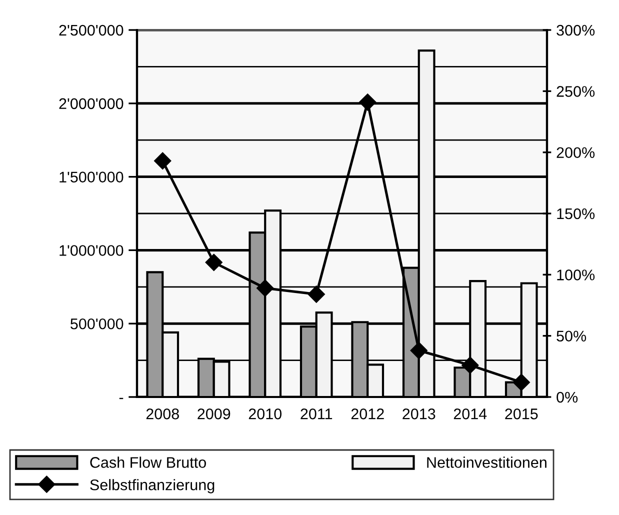 Image resolution: width=619 pixels, height=515 pixels. Describe the element at coordinates (121, 399) in the screenshot. I see `y-tick-label: -` at that location.